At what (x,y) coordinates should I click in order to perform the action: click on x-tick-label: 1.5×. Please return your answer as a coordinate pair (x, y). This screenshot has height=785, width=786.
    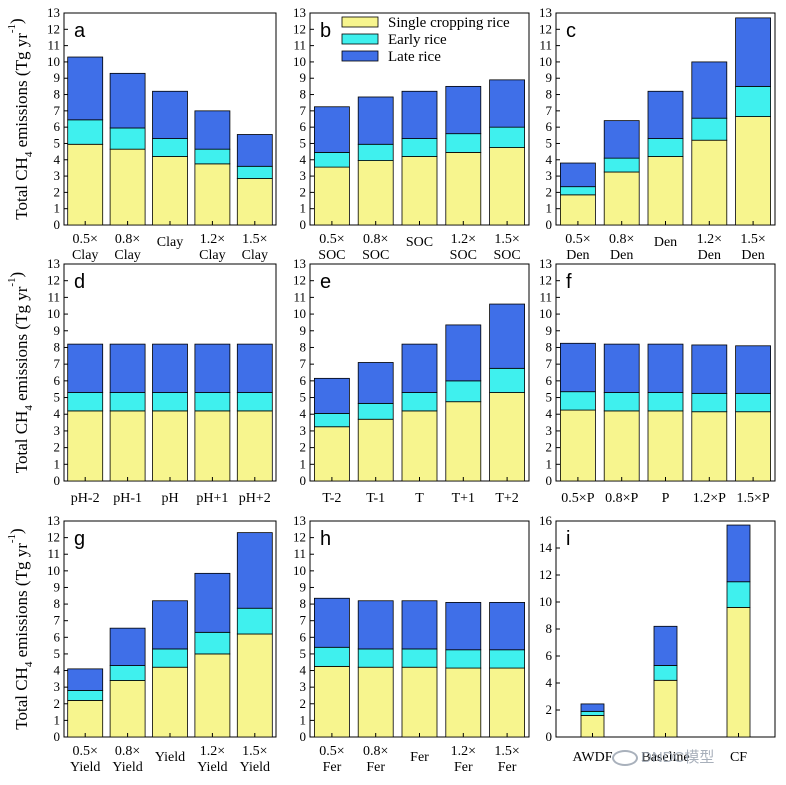
    Looking at the image, I should click on (254, 239).